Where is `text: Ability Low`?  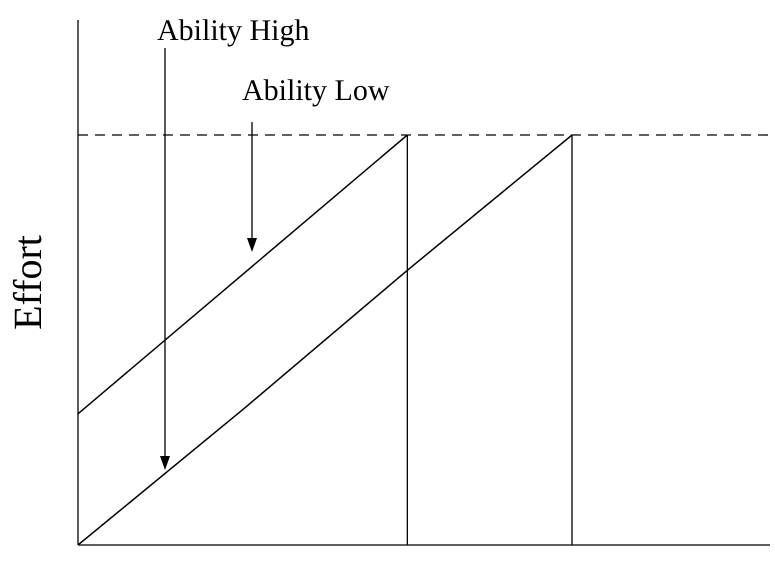
text: Ability Low is located at coordinates (316, 90).